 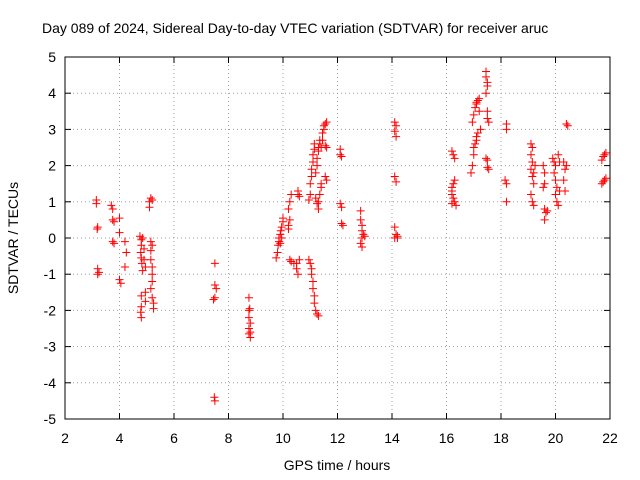 I want to click on x-axis-label: GPS time / hours, so click(x=337, y=465).